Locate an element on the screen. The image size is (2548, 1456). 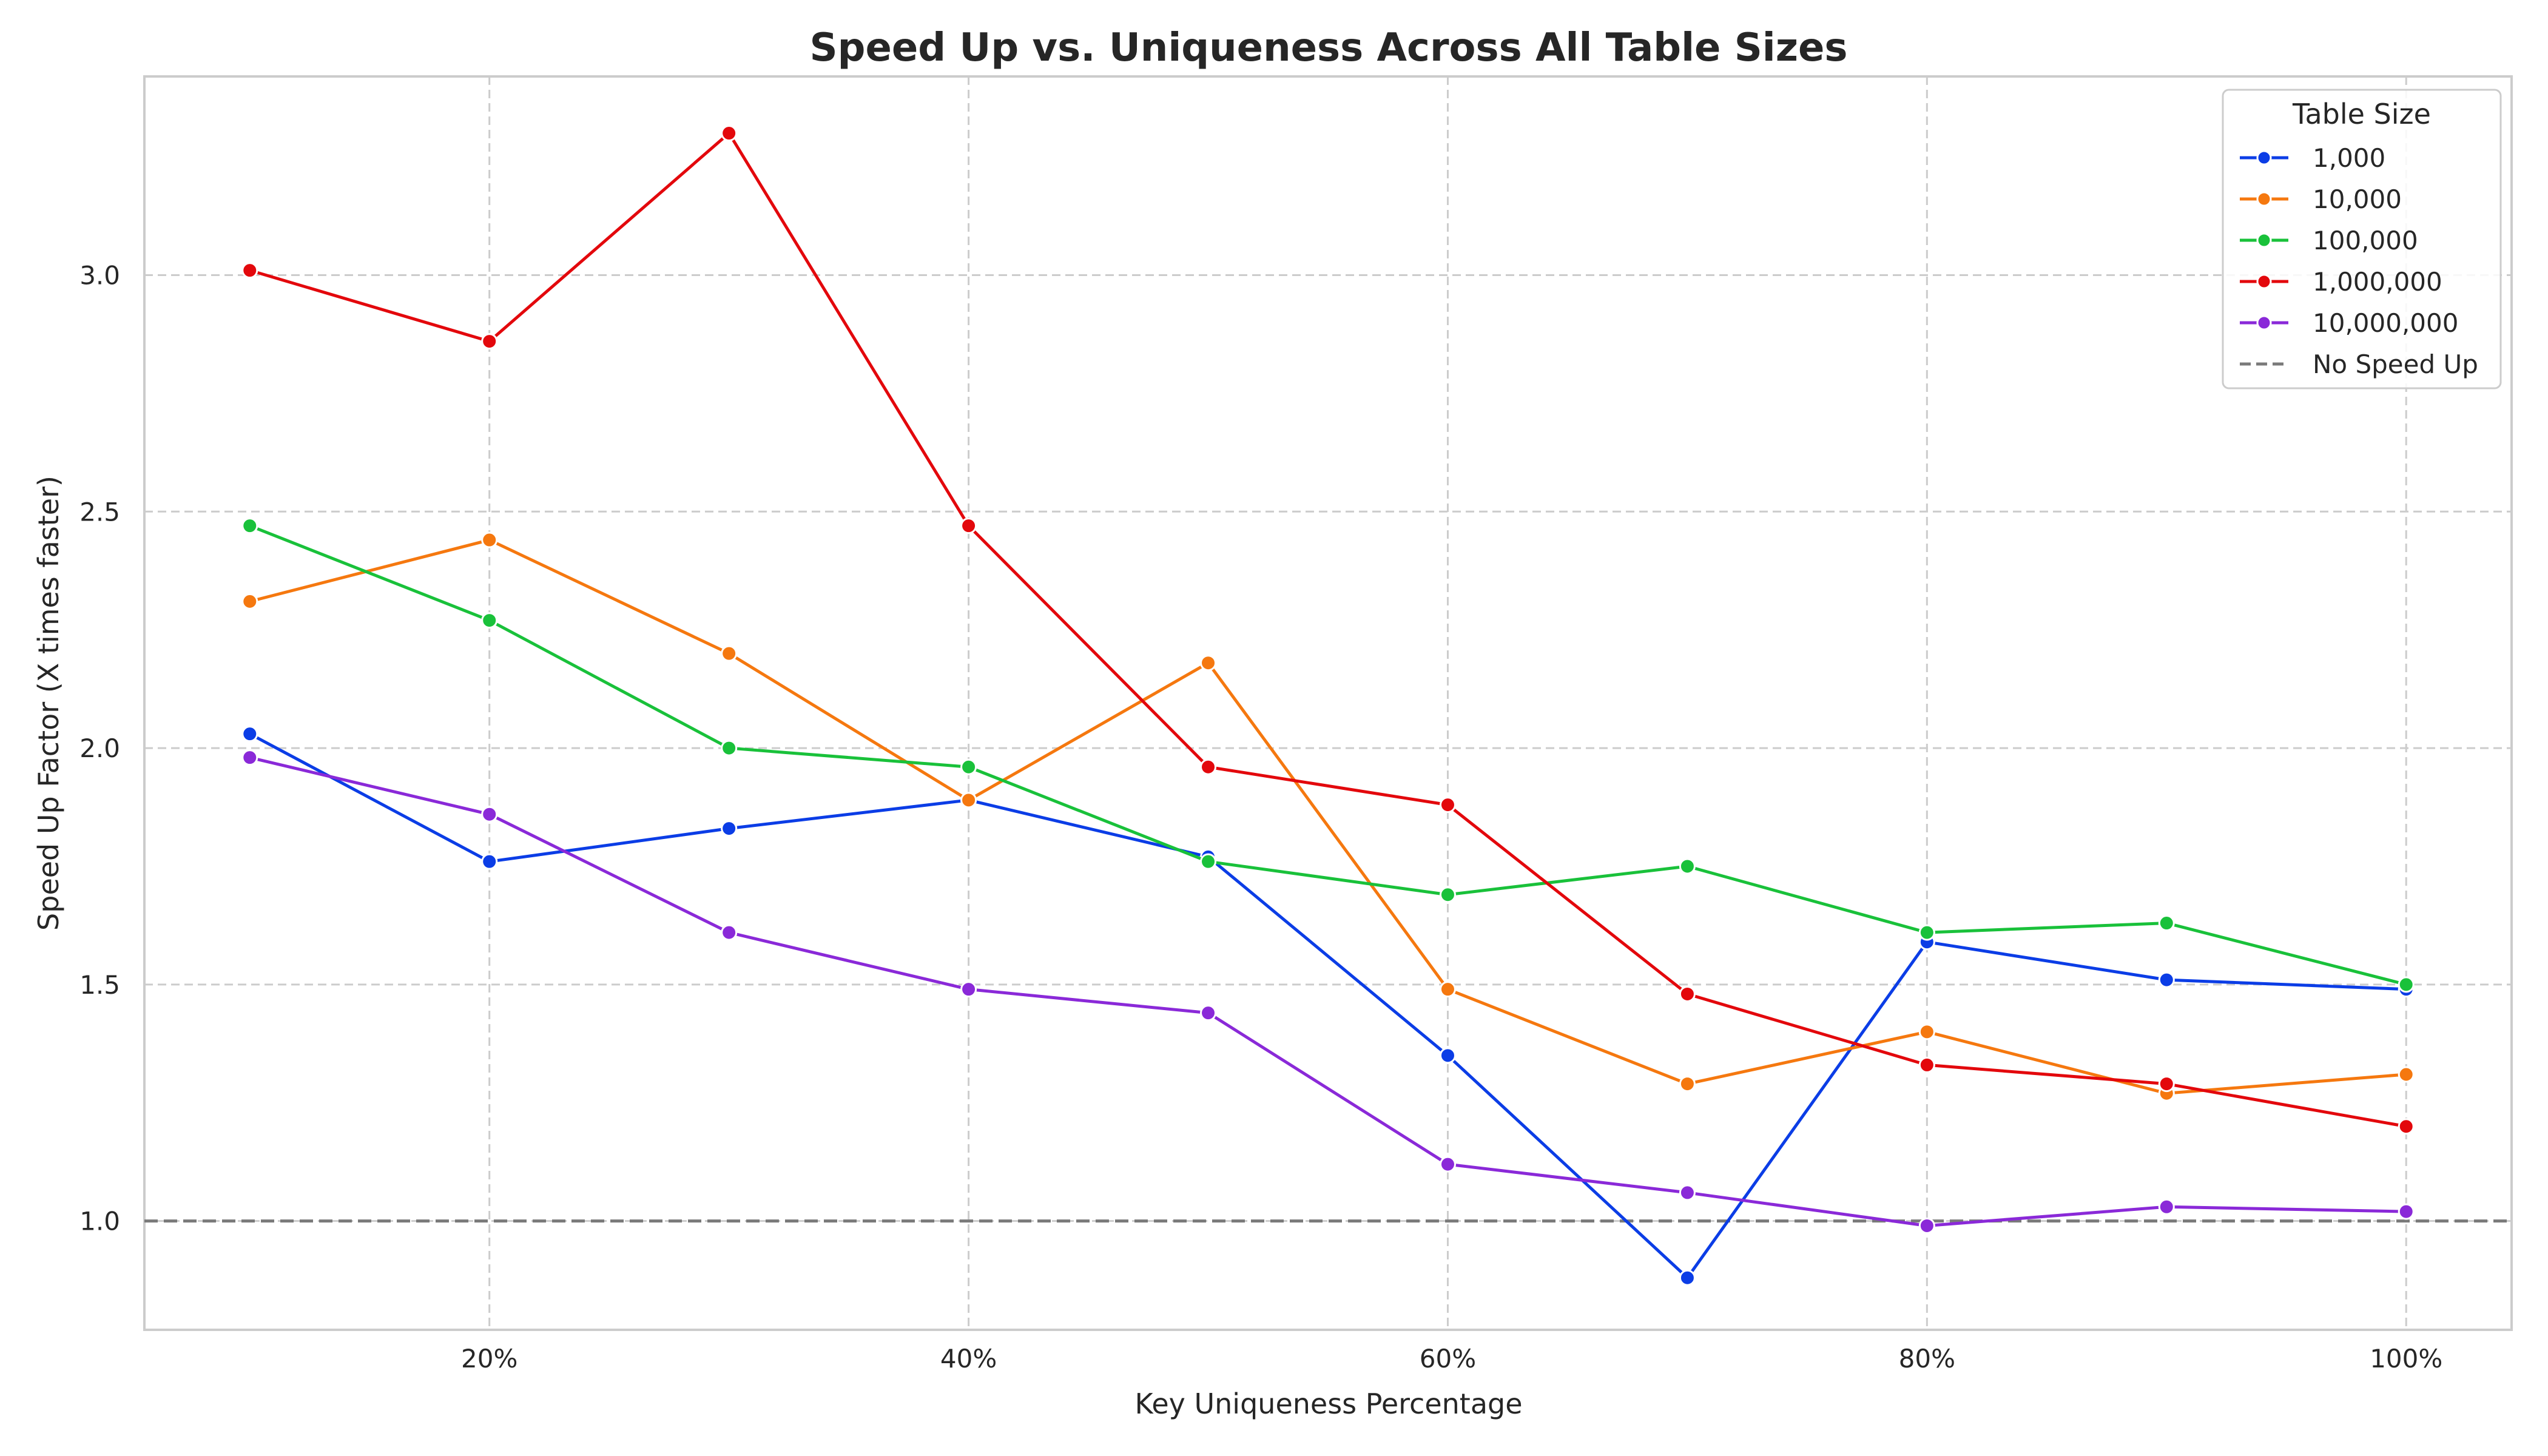
legend-item-no-speed-up: No Speed Up is located at coordinates (2359, 364).